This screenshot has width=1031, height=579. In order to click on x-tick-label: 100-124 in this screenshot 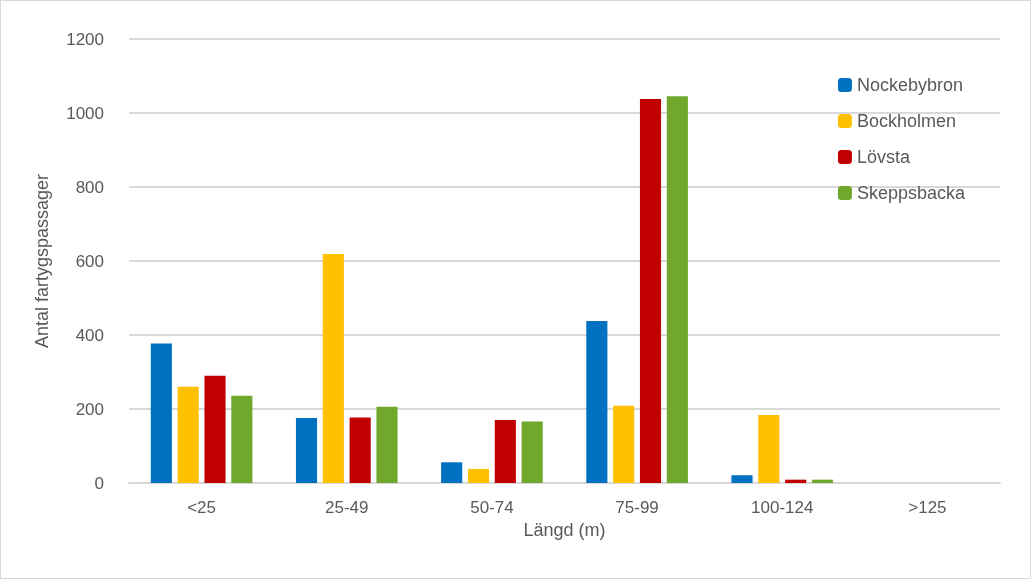, I will do `click(782, 507)`.